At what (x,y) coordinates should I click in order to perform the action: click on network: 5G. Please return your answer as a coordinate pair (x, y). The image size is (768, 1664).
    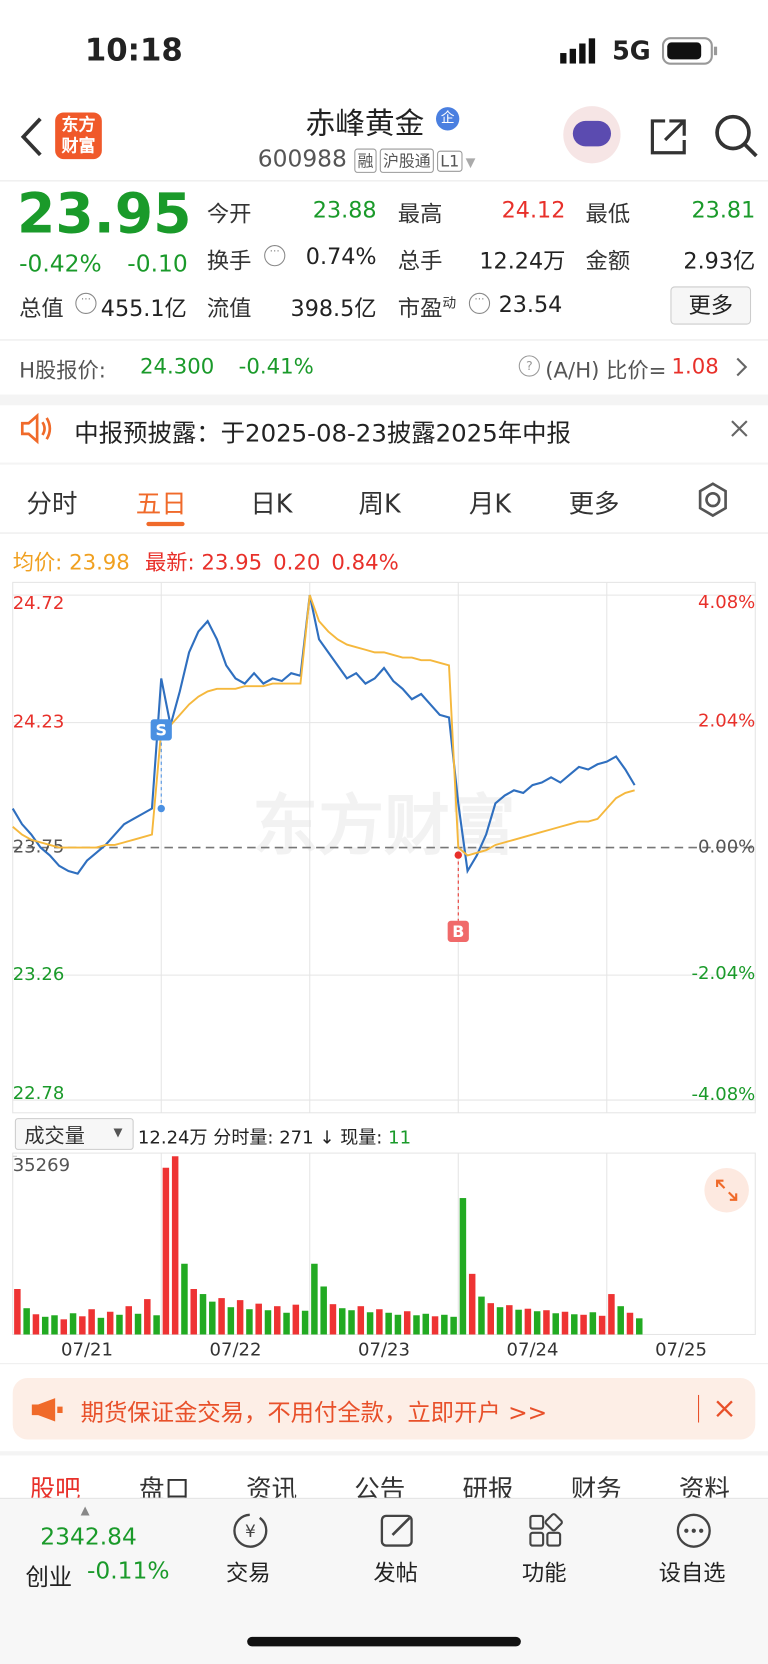
    Looking at the image, I should click on (631, 51).